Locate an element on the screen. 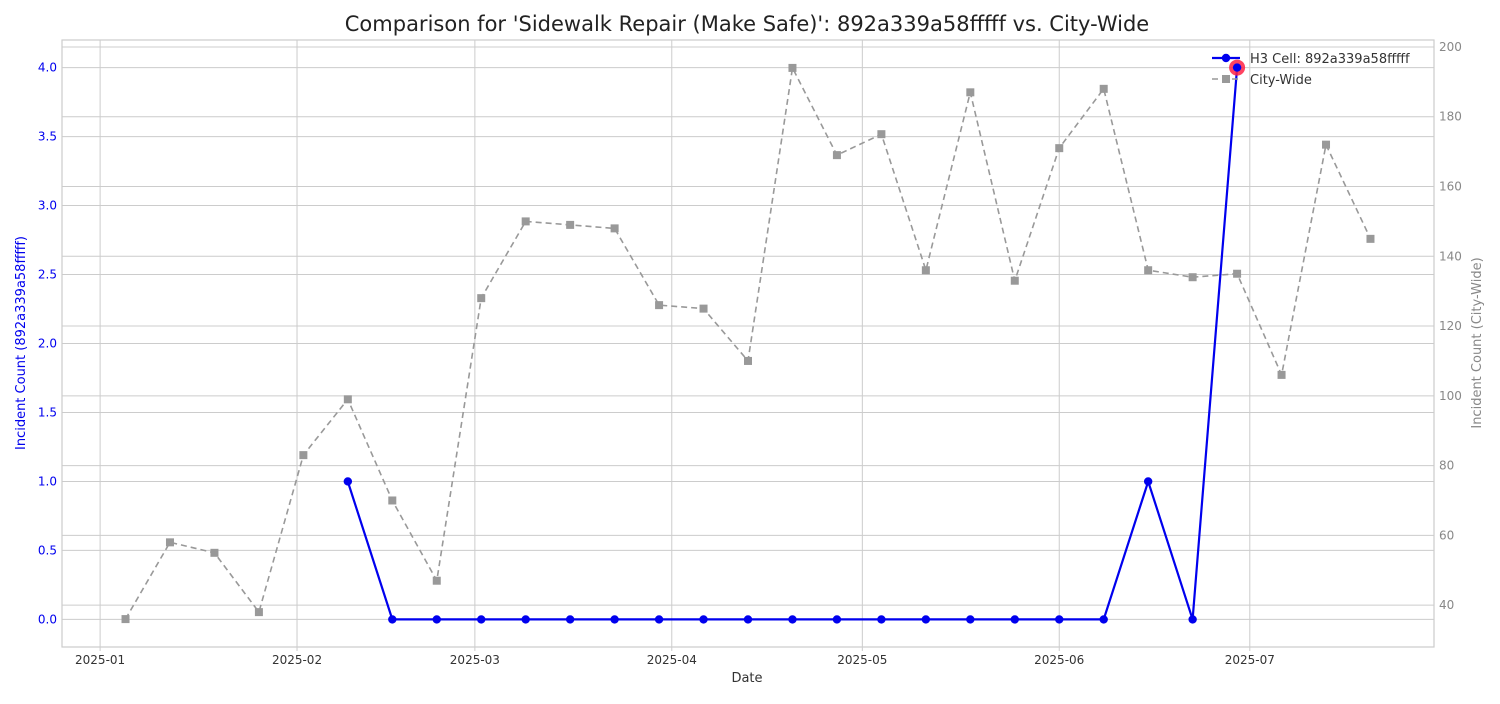 Image resolution: width=1500 pixels, height=704 pixels. x-axis-label: Date is located at coordinates (746, 678).